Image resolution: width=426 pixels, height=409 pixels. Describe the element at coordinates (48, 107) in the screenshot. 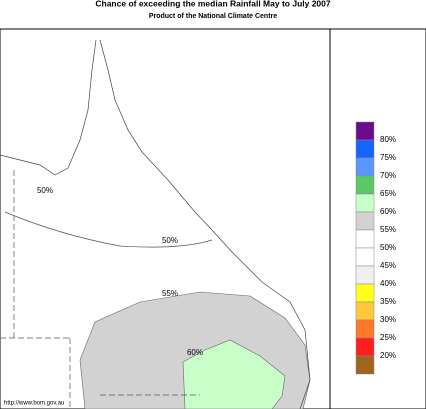

I see `coastline` at that location.